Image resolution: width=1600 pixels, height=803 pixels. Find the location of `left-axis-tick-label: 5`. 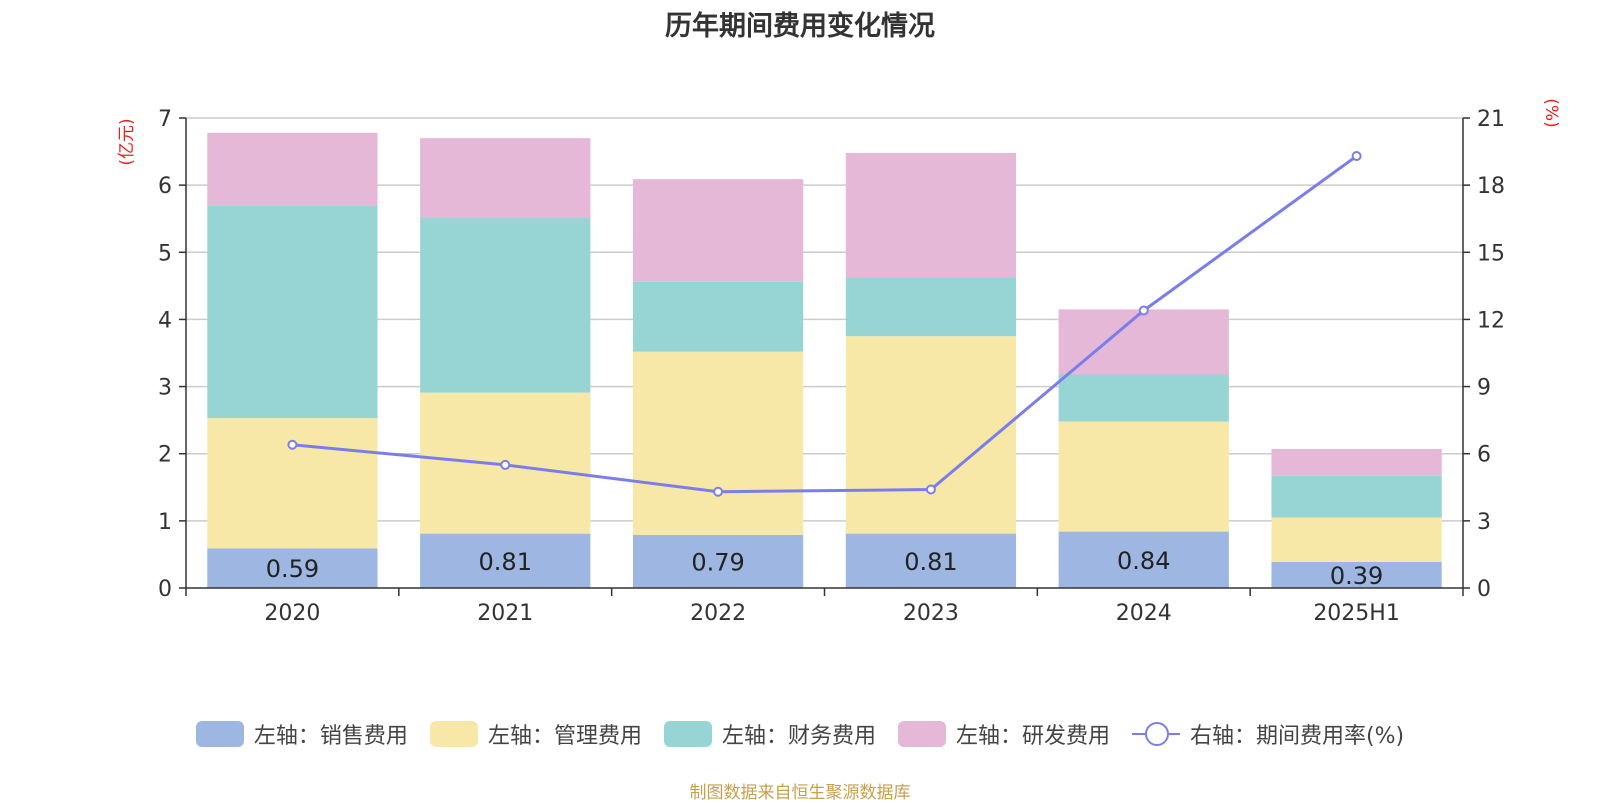

left-axis-tick-label: 5 is located at coordinates (165, 253).